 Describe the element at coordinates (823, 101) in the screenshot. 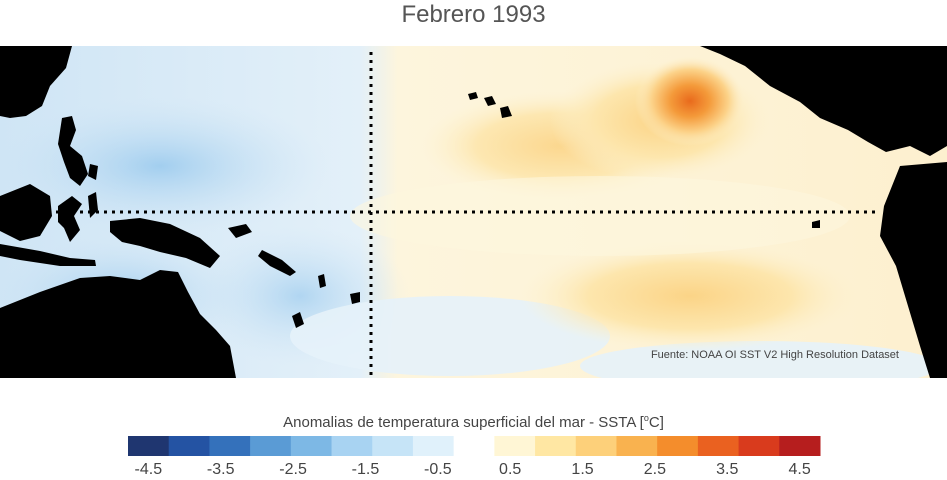

I see `land-central-america` at that location.